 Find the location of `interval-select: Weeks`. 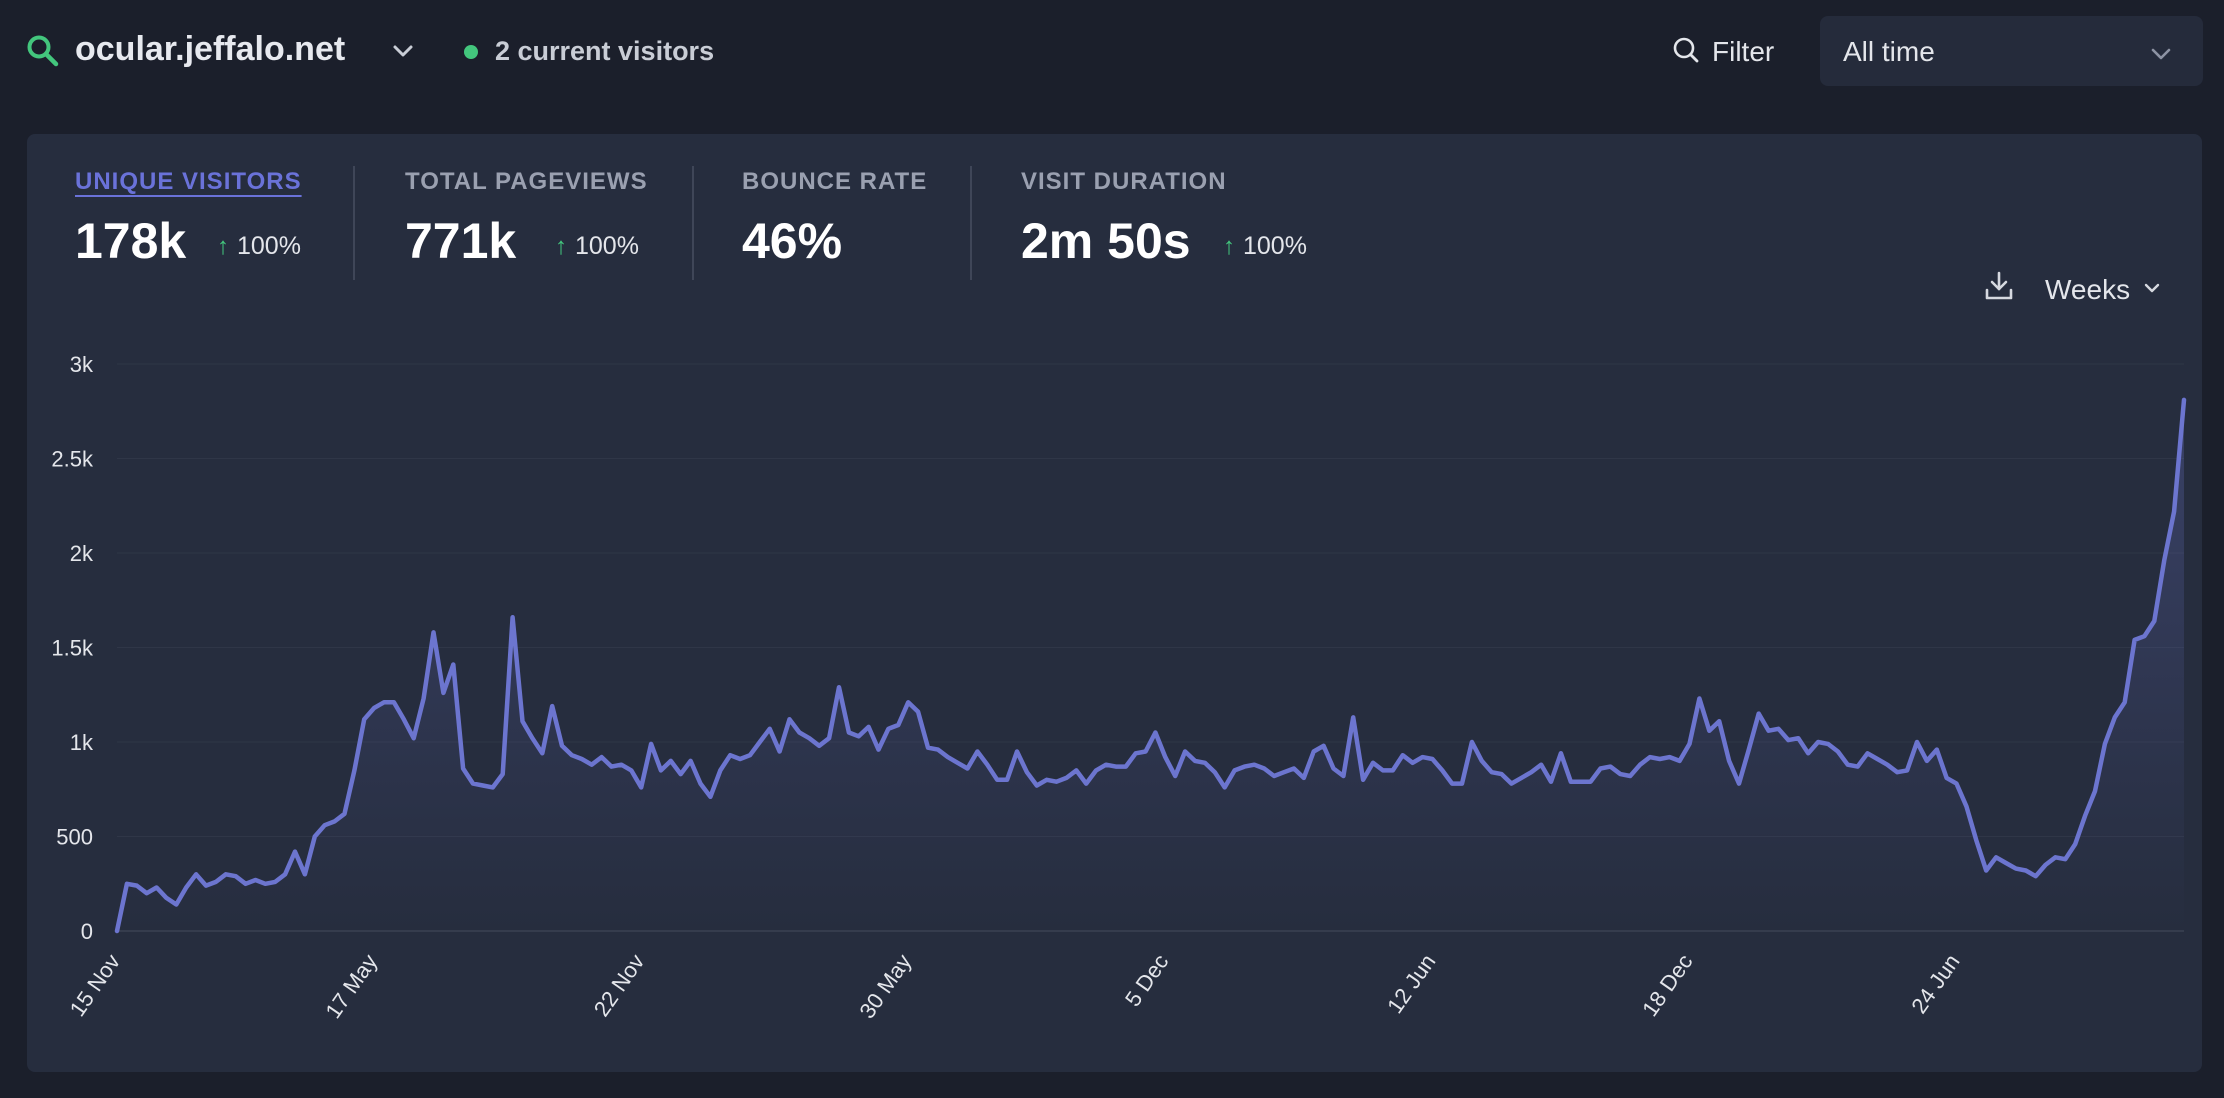

interval-select: Weeks is located at coordinates (2103, 290).